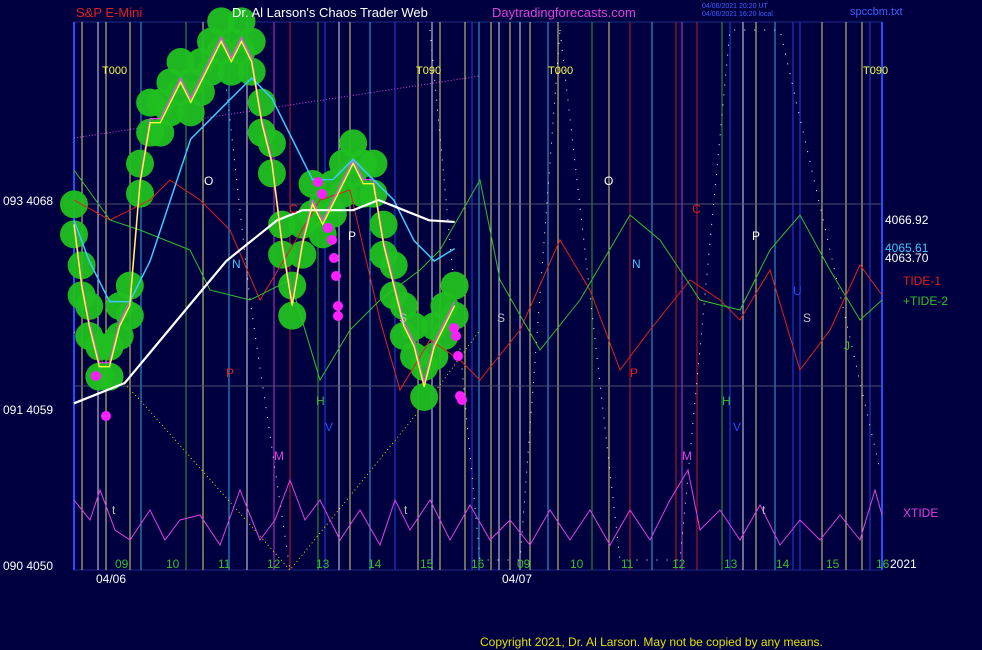 The image size is (982, 650). Describe the element at coordinates (907, 258) in the screenshot. I see `slow-avg-label: 4063.70` at that location.